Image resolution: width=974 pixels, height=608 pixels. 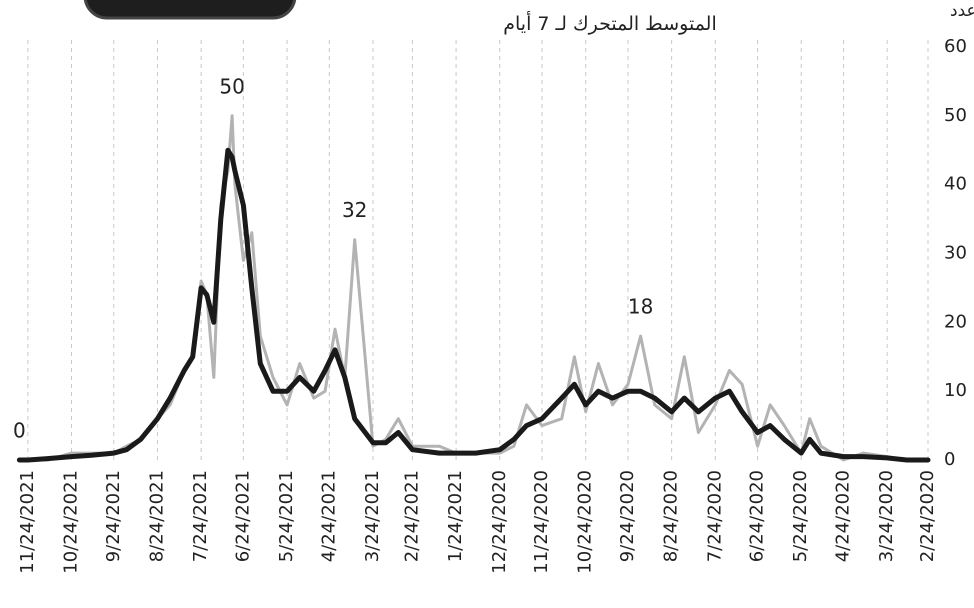 I want to click on x-tick-label: 2/24/2020, so click(x=927, y=516).